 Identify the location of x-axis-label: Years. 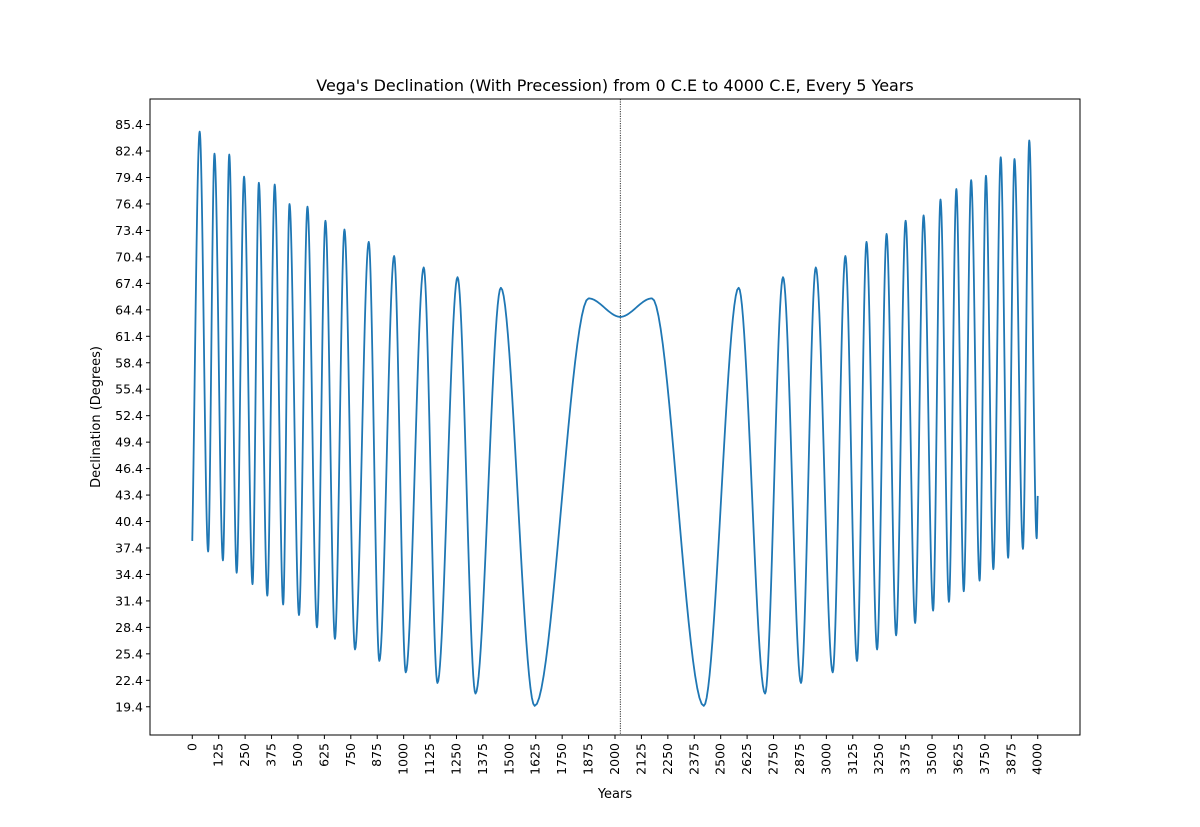
(615, 794).